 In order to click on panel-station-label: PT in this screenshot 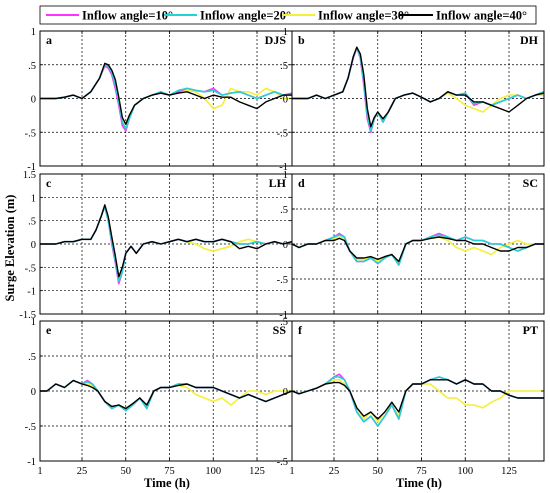, I will do `click(530, 330)`.